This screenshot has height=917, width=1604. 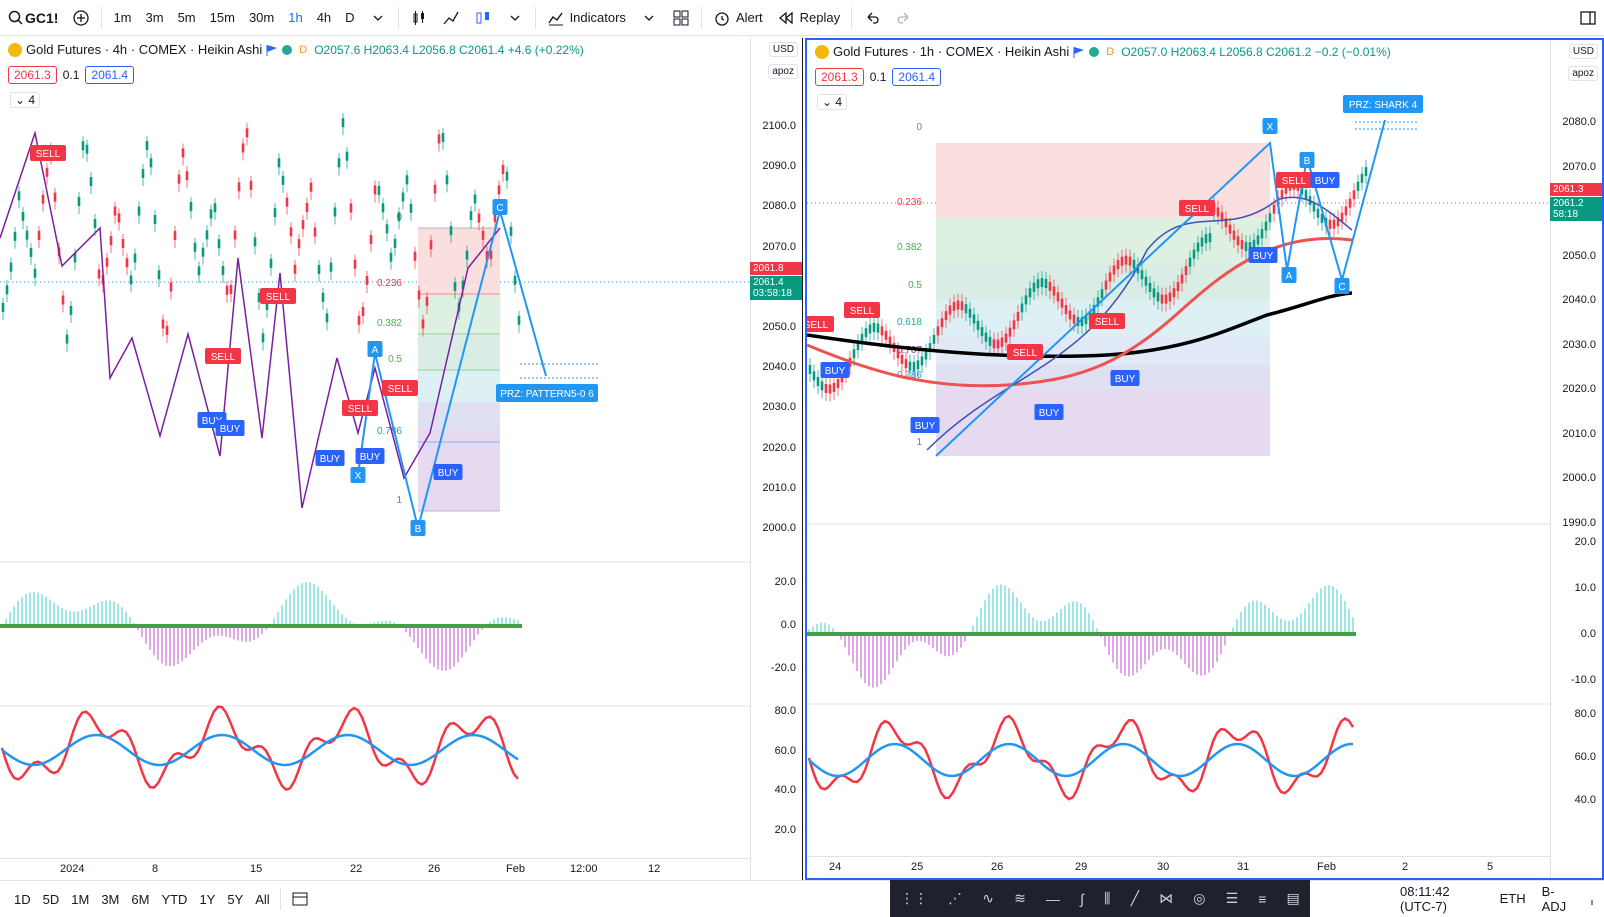 What do you see at coordinates (1425, 898) in the screenshot?
I see `clock: 08:11:42 (UTC-7)` at bounding box center [1425, 898].